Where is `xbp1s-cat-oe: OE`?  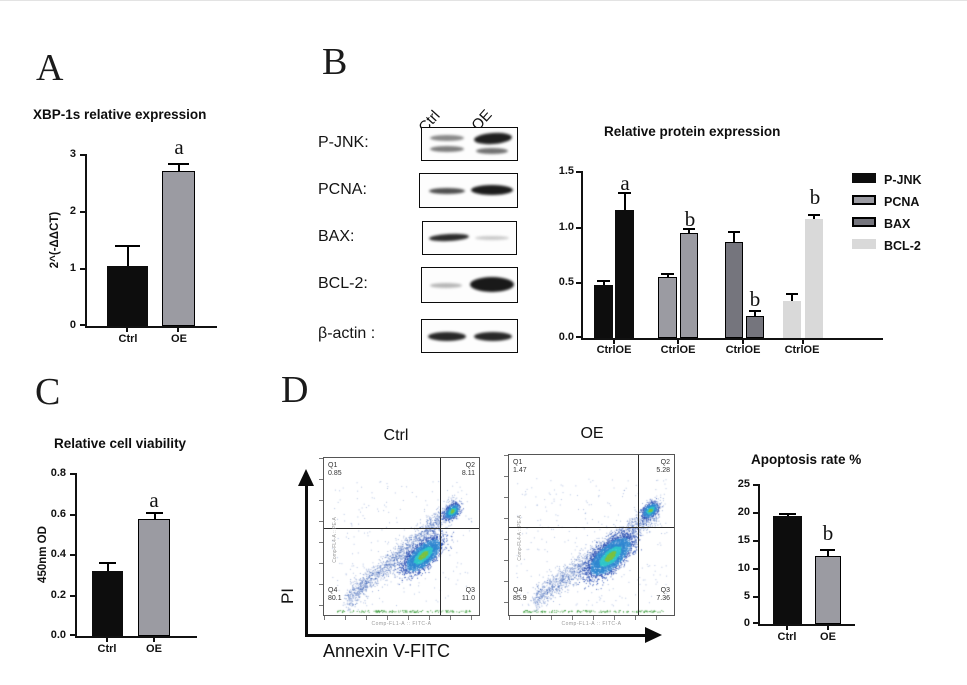
xbp1s-cat-oe: OE is located at coordinates (179, 339).